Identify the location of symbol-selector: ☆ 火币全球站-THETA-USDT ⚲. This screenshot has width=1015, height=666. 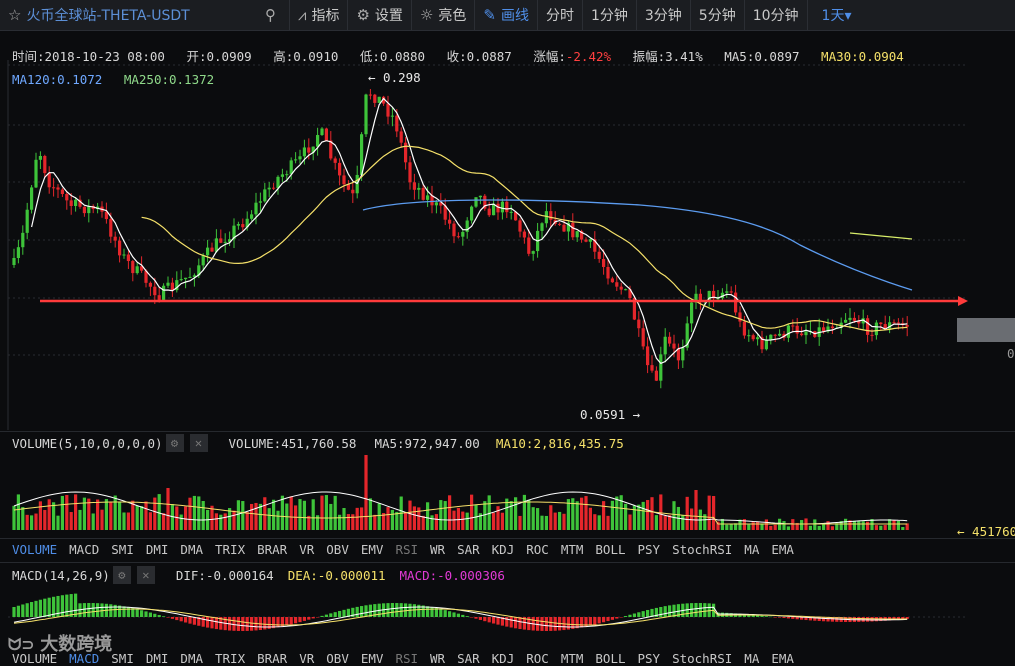
(145, 15).